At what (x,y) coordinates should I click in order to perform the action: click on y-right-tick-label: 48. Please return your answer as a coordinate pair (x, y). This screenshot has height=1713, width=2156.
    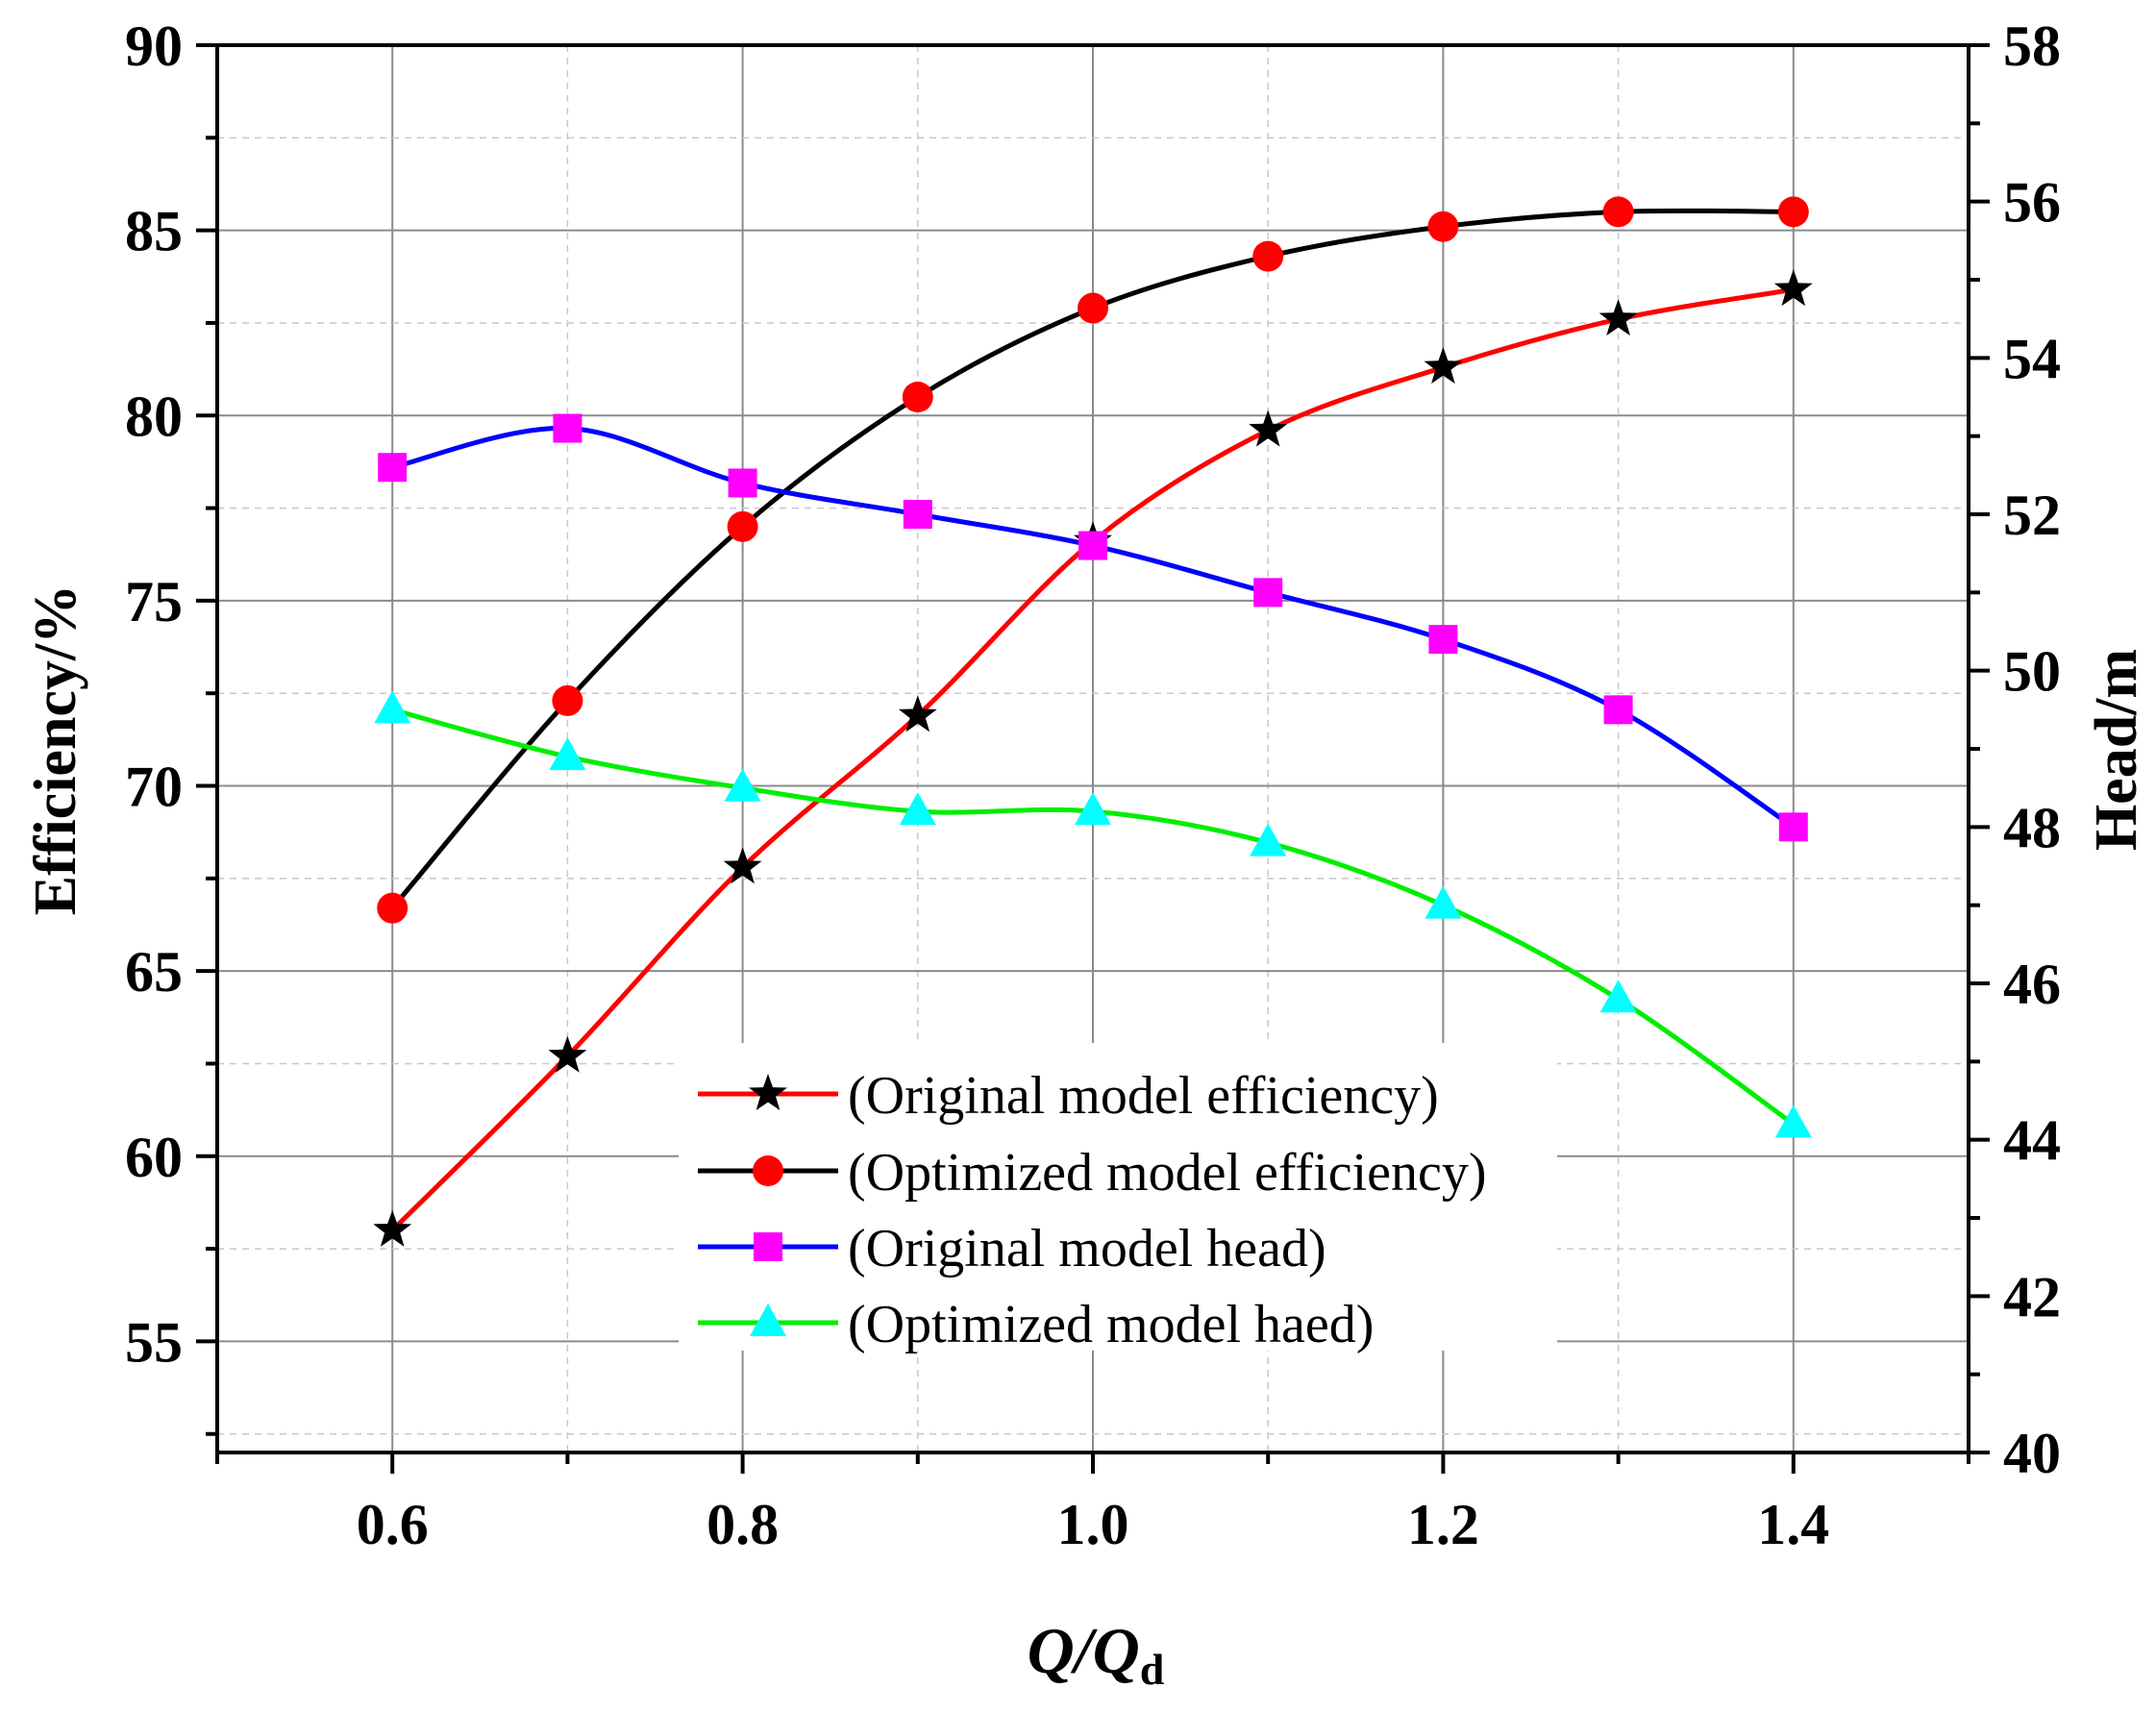
    Looking at the image, I should click on (2032, 827).